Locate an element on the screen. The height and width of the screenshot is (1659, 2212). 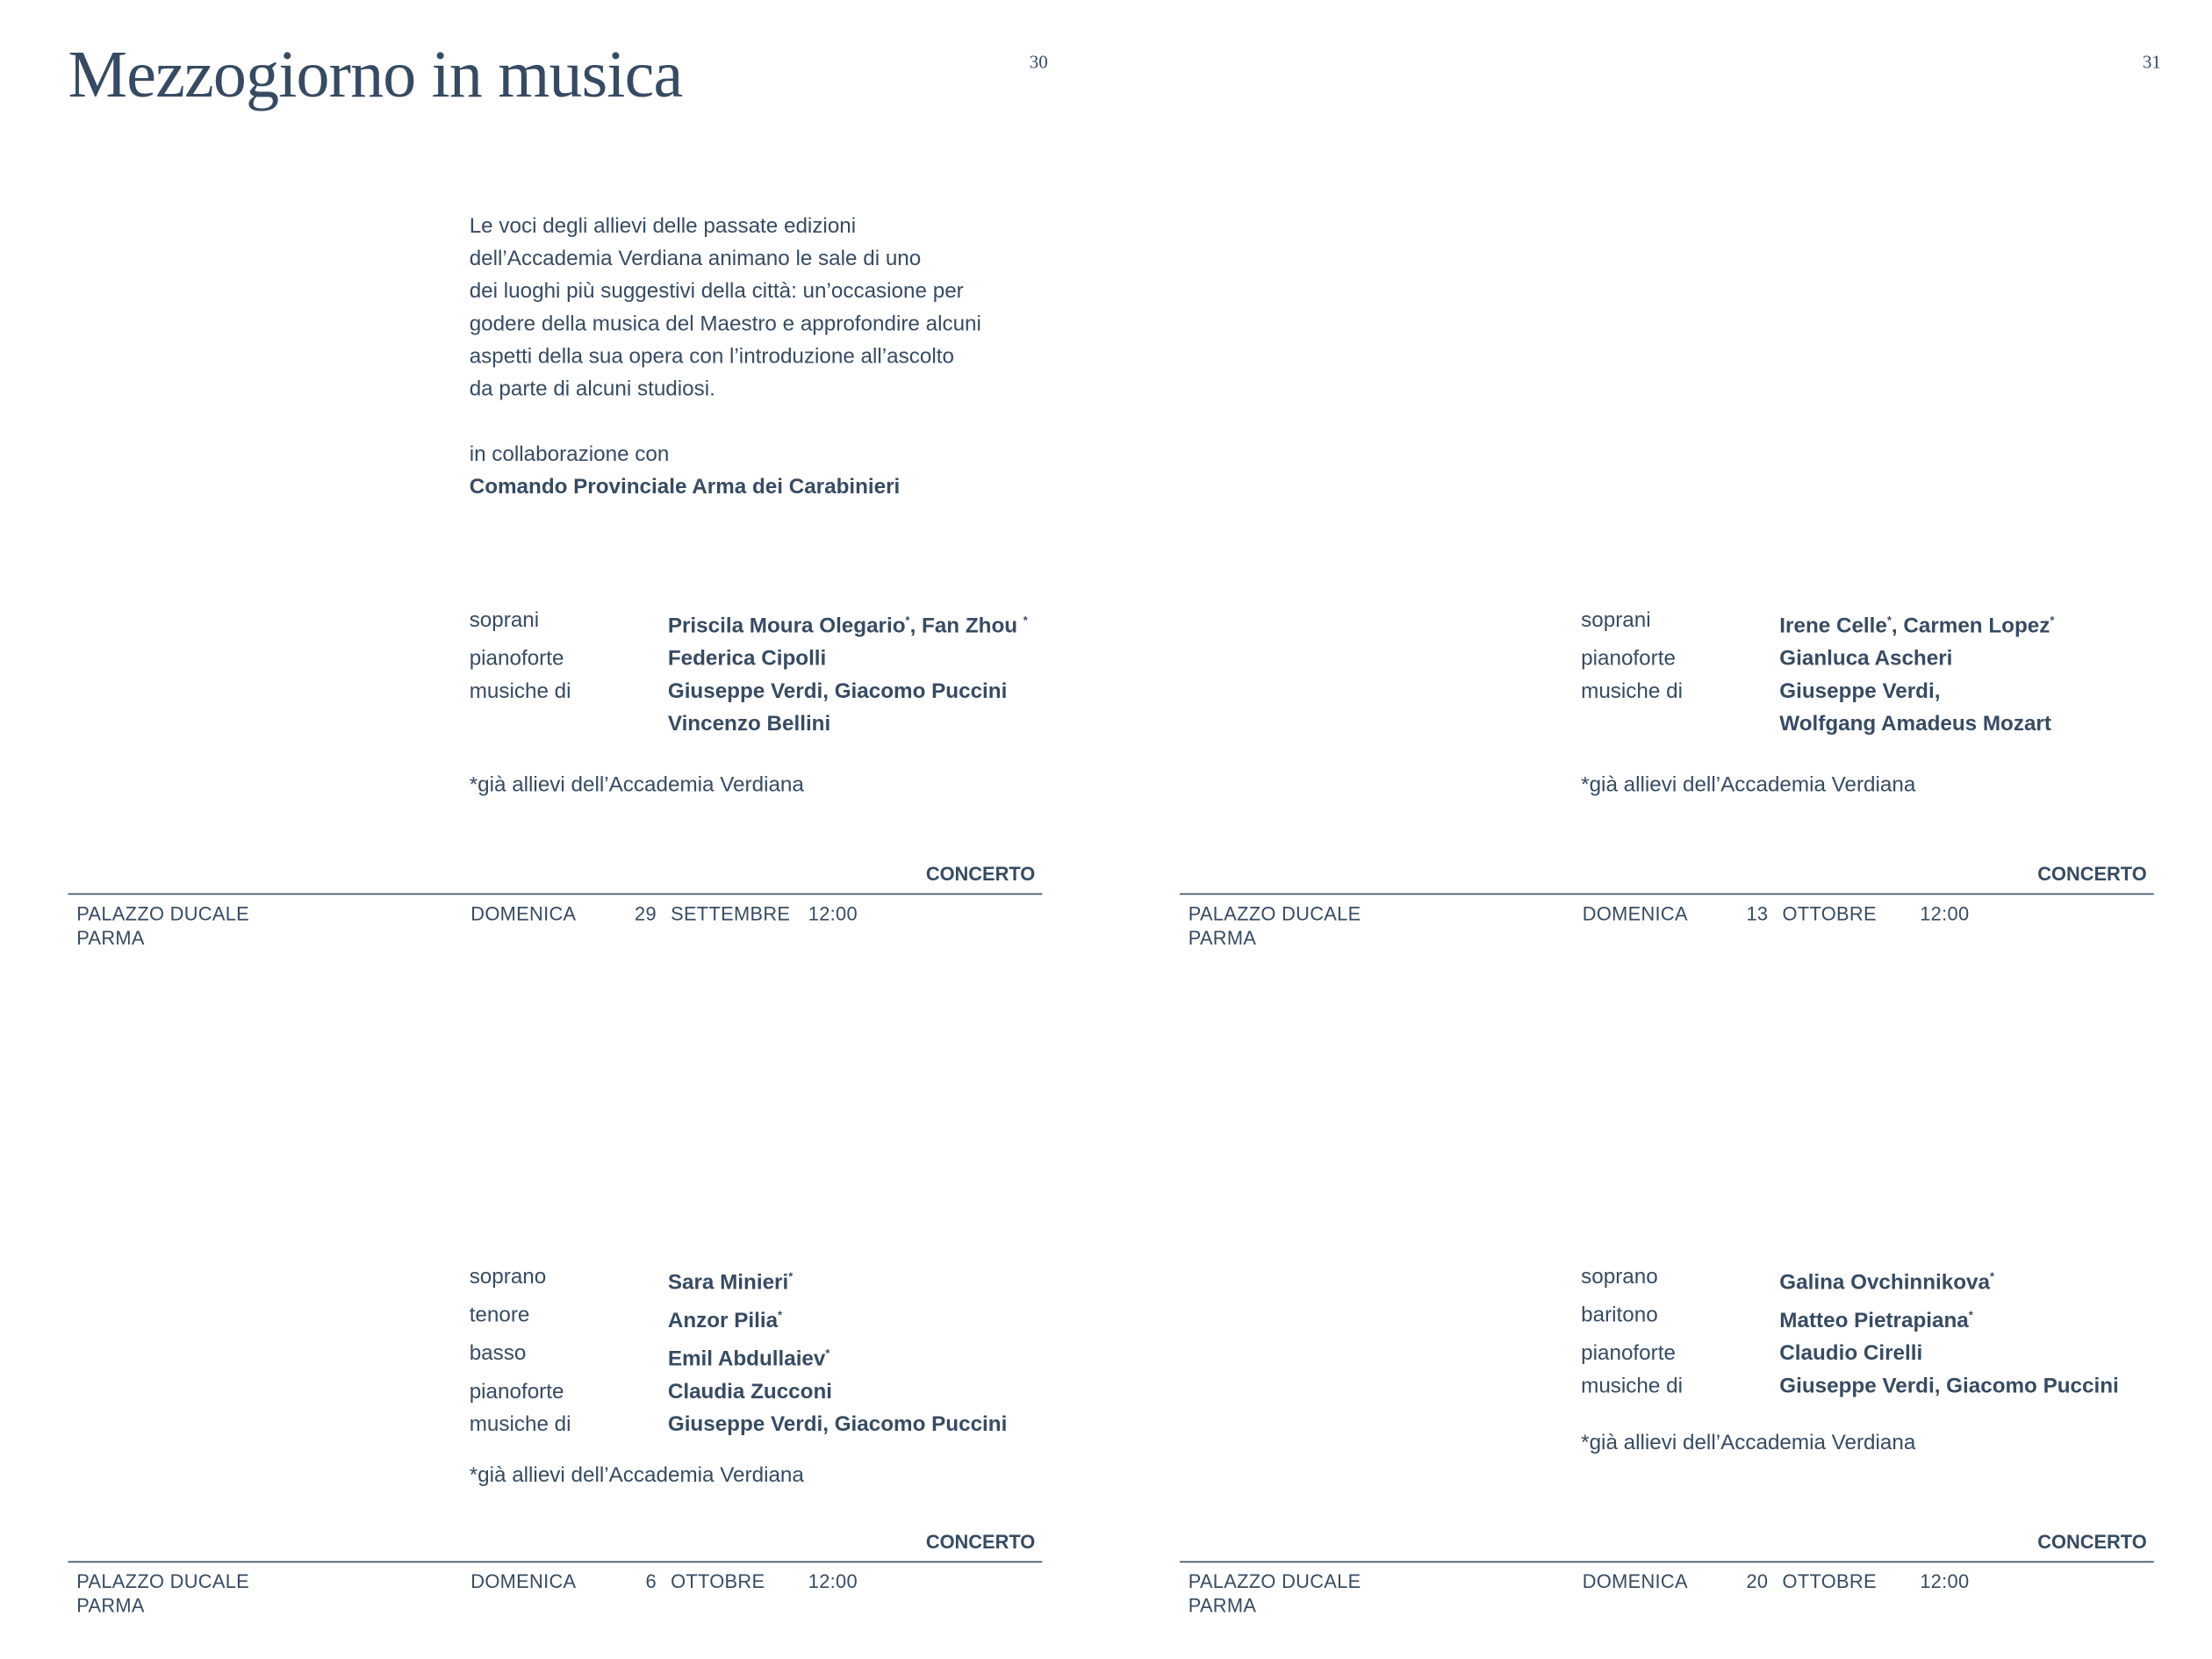
credit-row: musiche di Giuseppe Verdi, is located at coordinates (1818, 691).